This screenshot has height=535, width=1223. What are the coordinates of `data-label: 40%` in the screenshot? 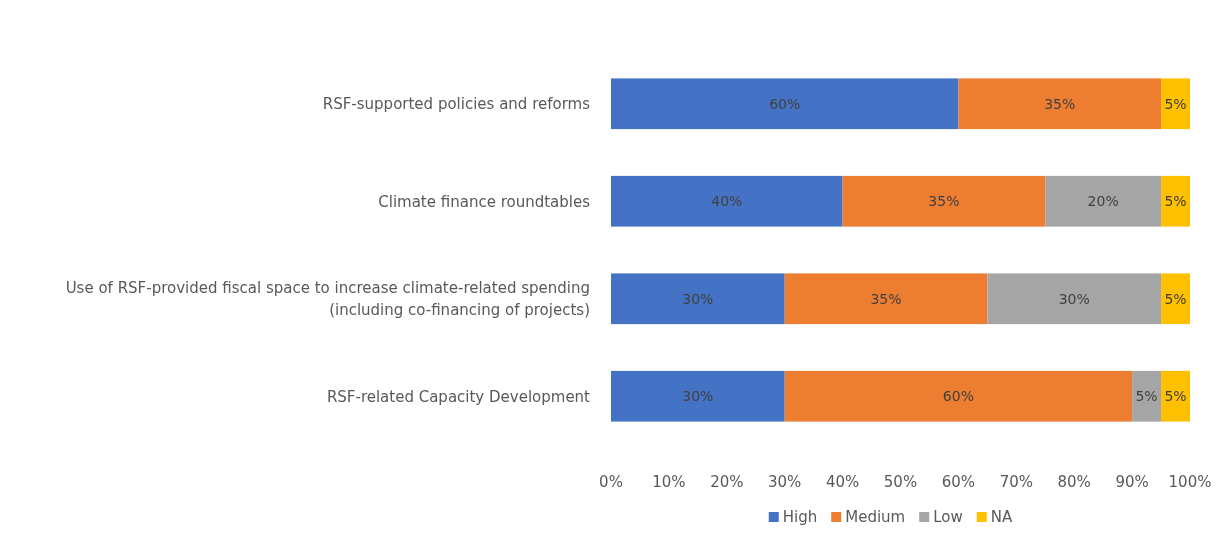 It's located at (727, 201).